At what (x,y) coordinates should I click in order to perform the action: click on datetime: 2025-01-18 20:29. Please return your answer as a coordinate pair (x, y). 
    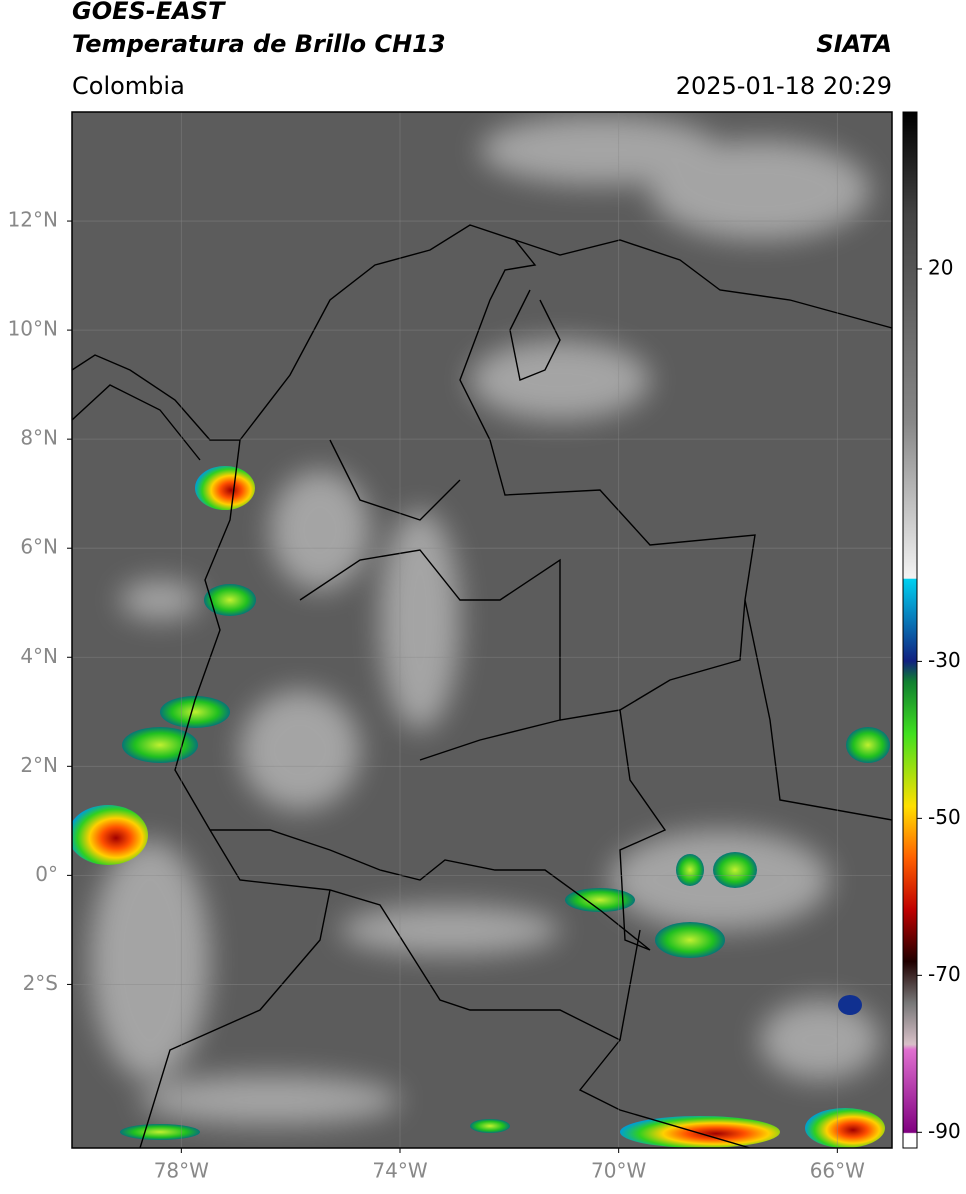
    Looking at the image, I should click on (784, 86).